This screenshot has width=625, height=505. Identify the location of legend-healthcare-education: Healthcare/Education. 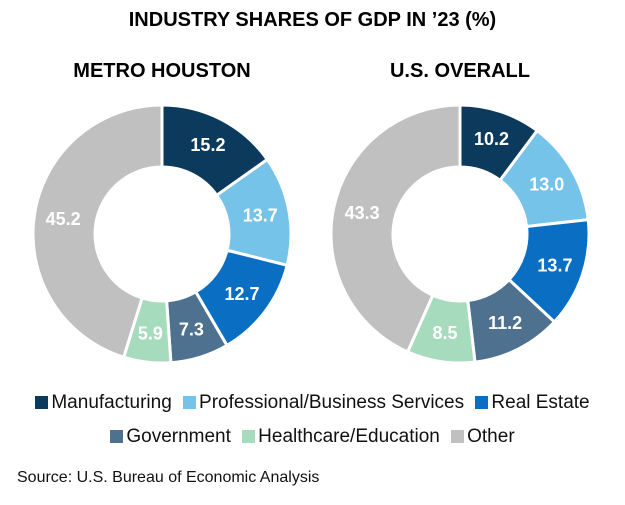
(341, 437).